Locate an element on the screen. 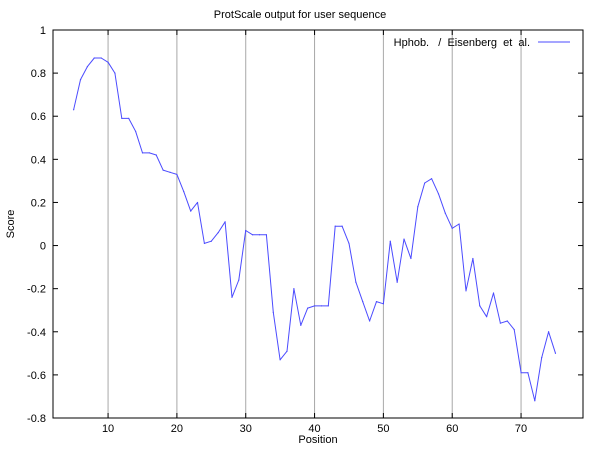  y-tick-label: -0.6 is located at coordinates (36, 376).